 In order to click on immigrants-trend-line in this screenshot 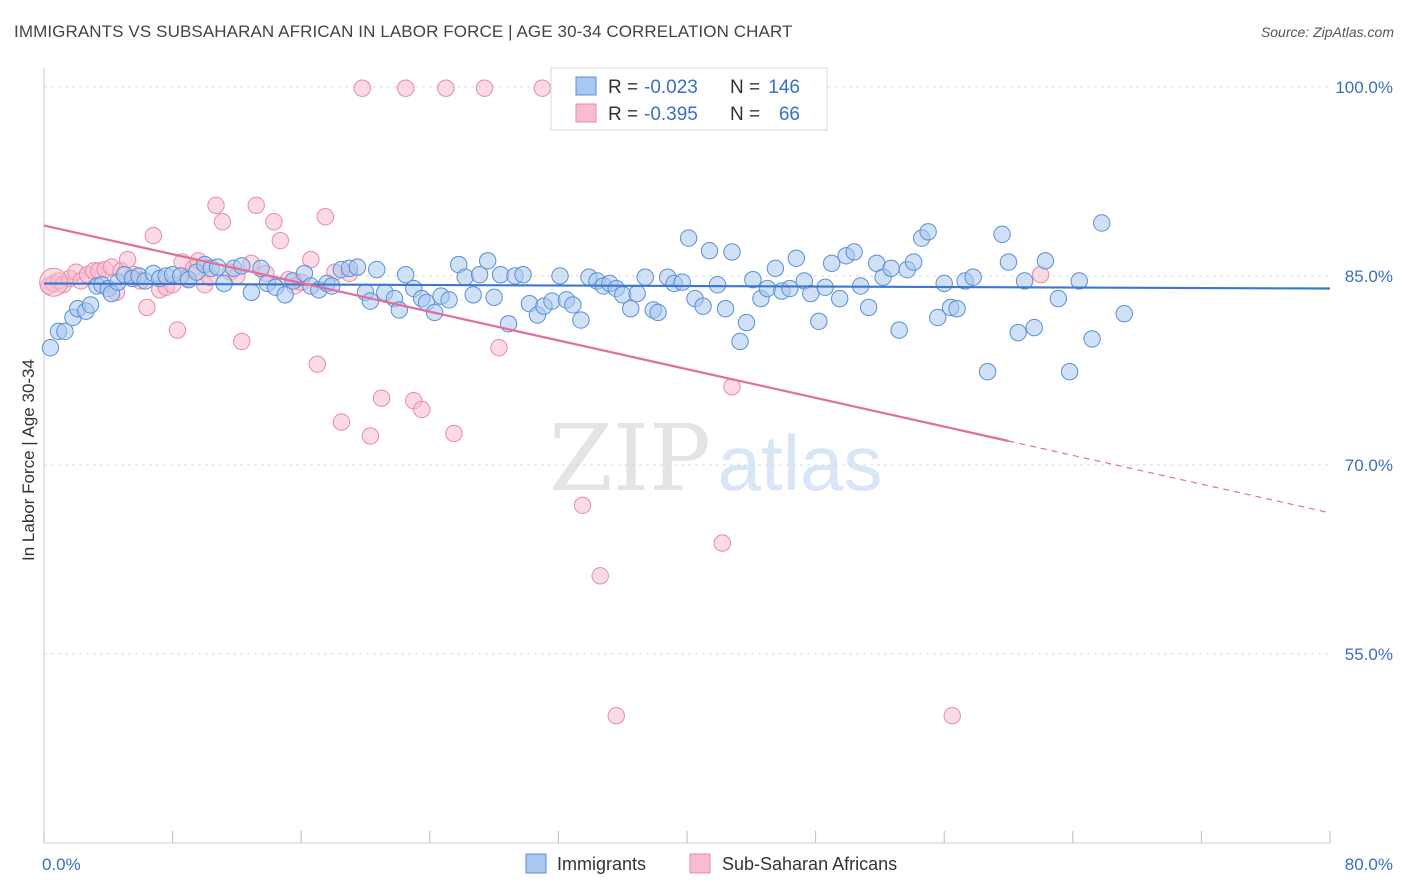, I will do `click(687, 286)`.